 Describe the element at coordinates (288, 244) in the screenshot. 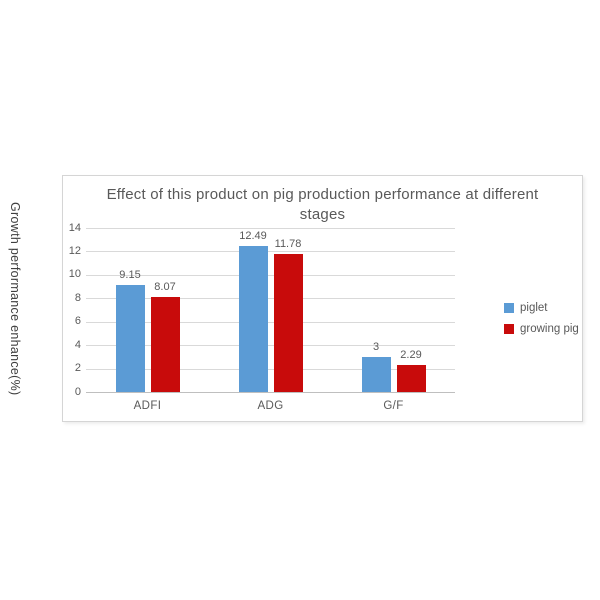

I see `data-label: 11.78` at that location.